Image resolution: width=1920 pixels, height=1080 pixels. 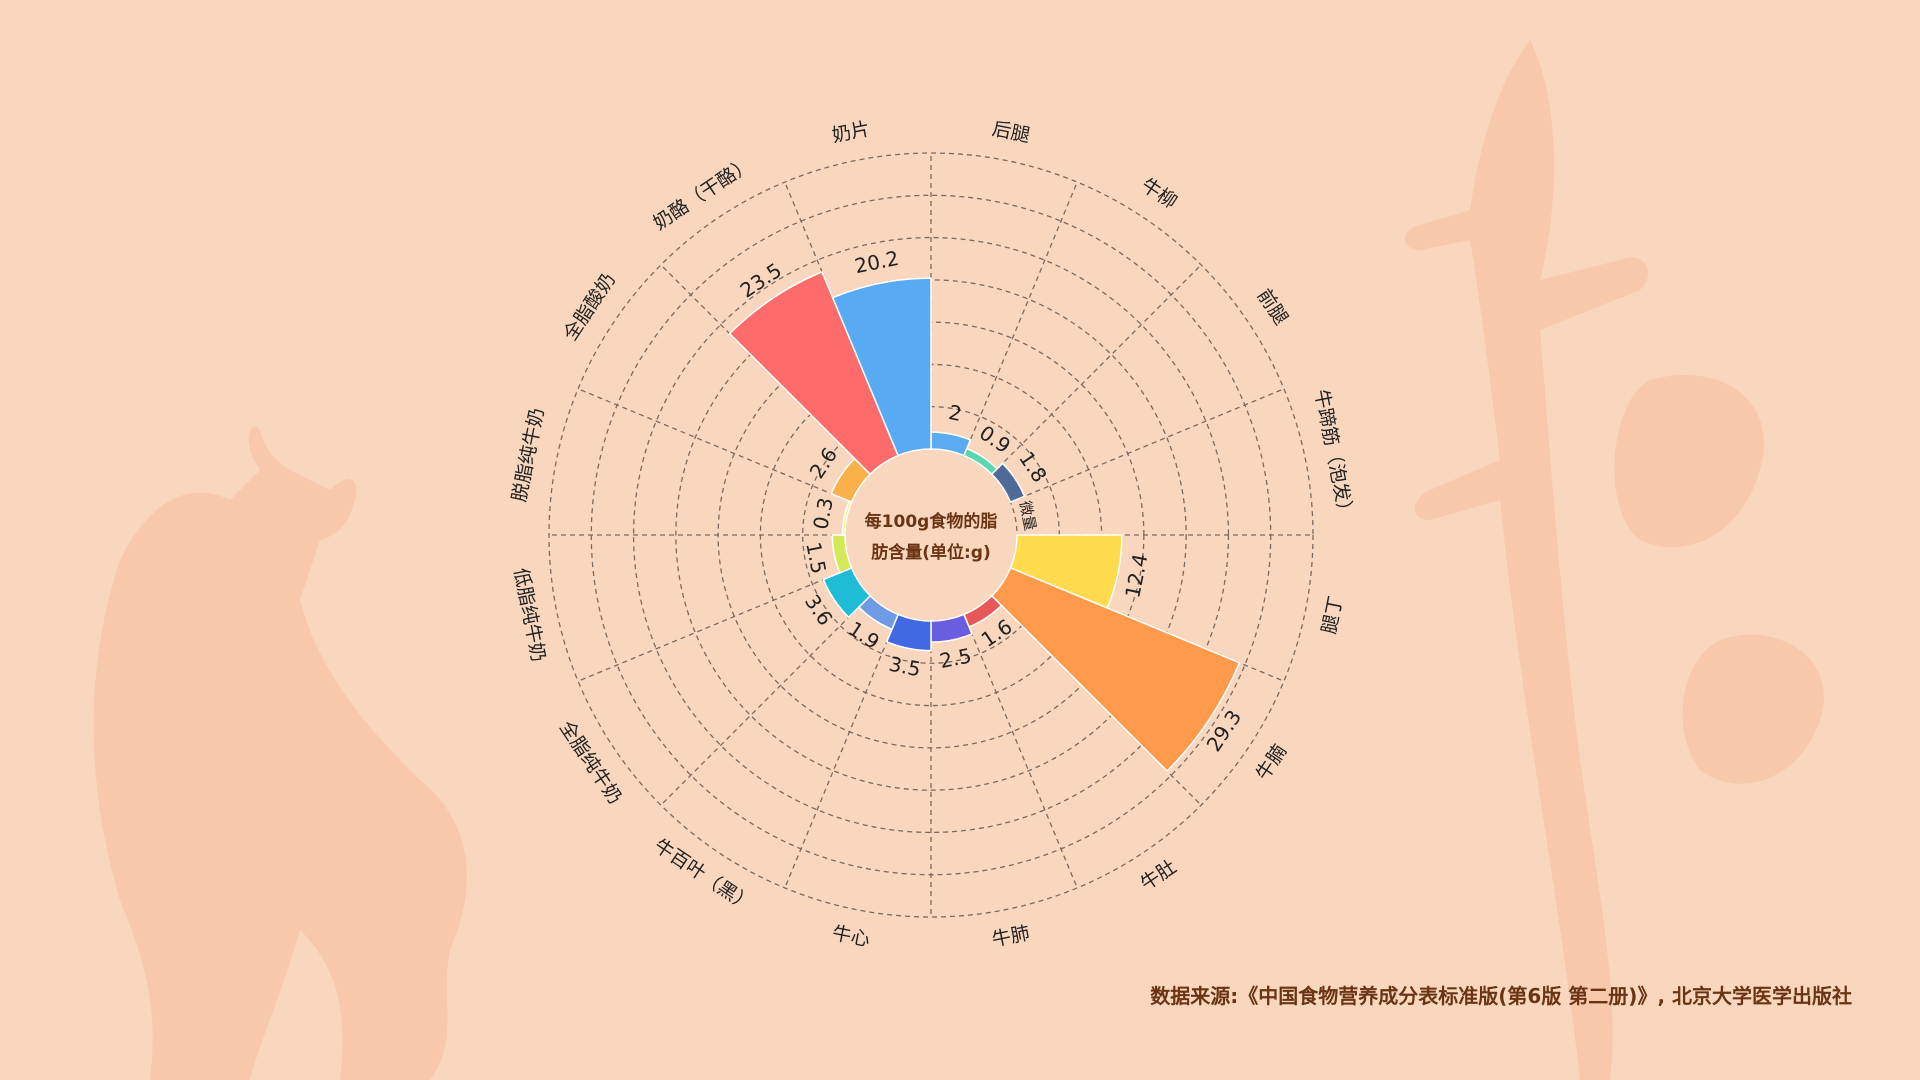 What do you see at coordinates (956, 658) in the screenshot?
I see `value-label: 2.5` at bounding box center [956, 658].